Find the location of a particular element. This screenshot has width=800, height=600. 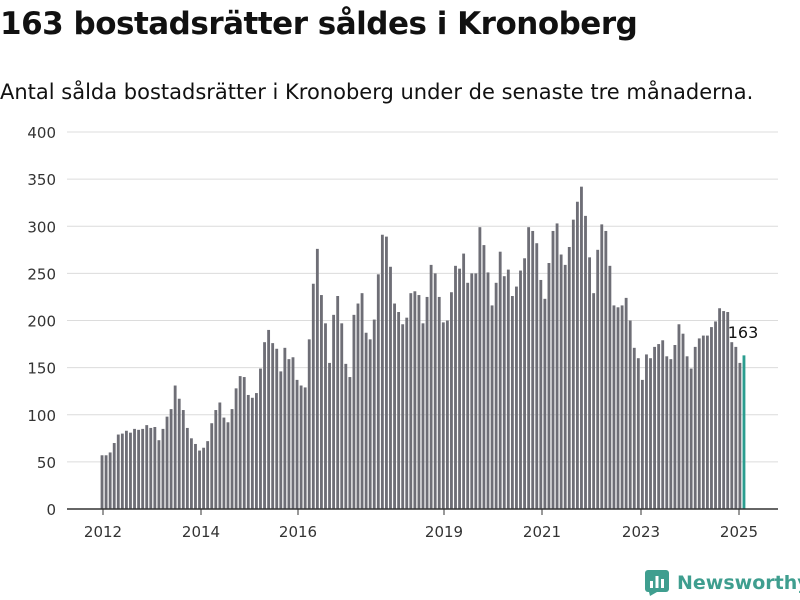

x-tick-label: 2023 is located at coordinates (641, 532).